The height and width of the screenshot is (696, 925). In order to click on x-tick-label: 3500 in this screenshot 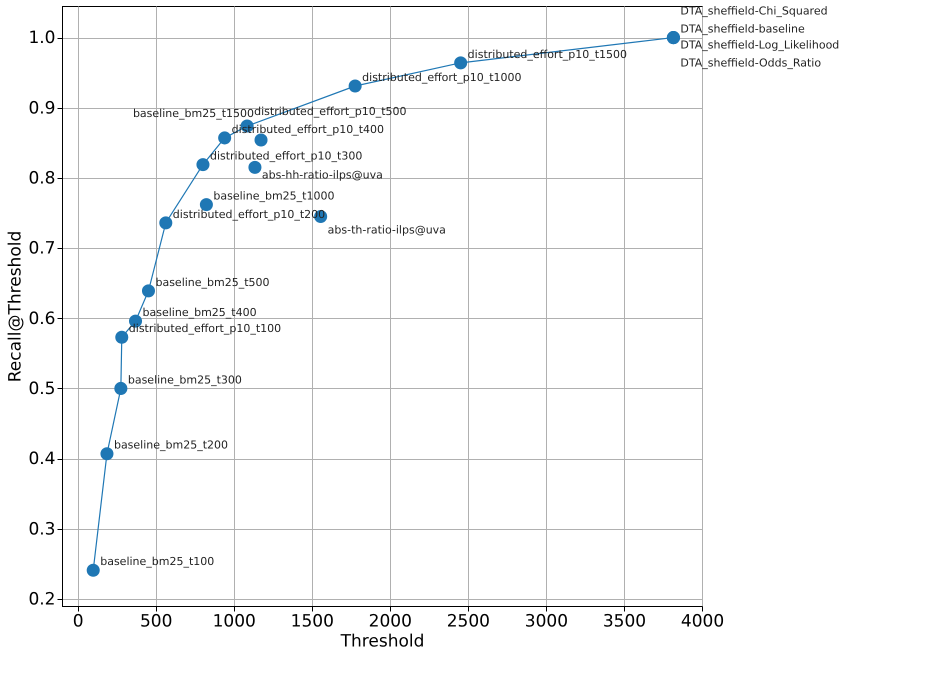, I will do `click(624, 622)`.